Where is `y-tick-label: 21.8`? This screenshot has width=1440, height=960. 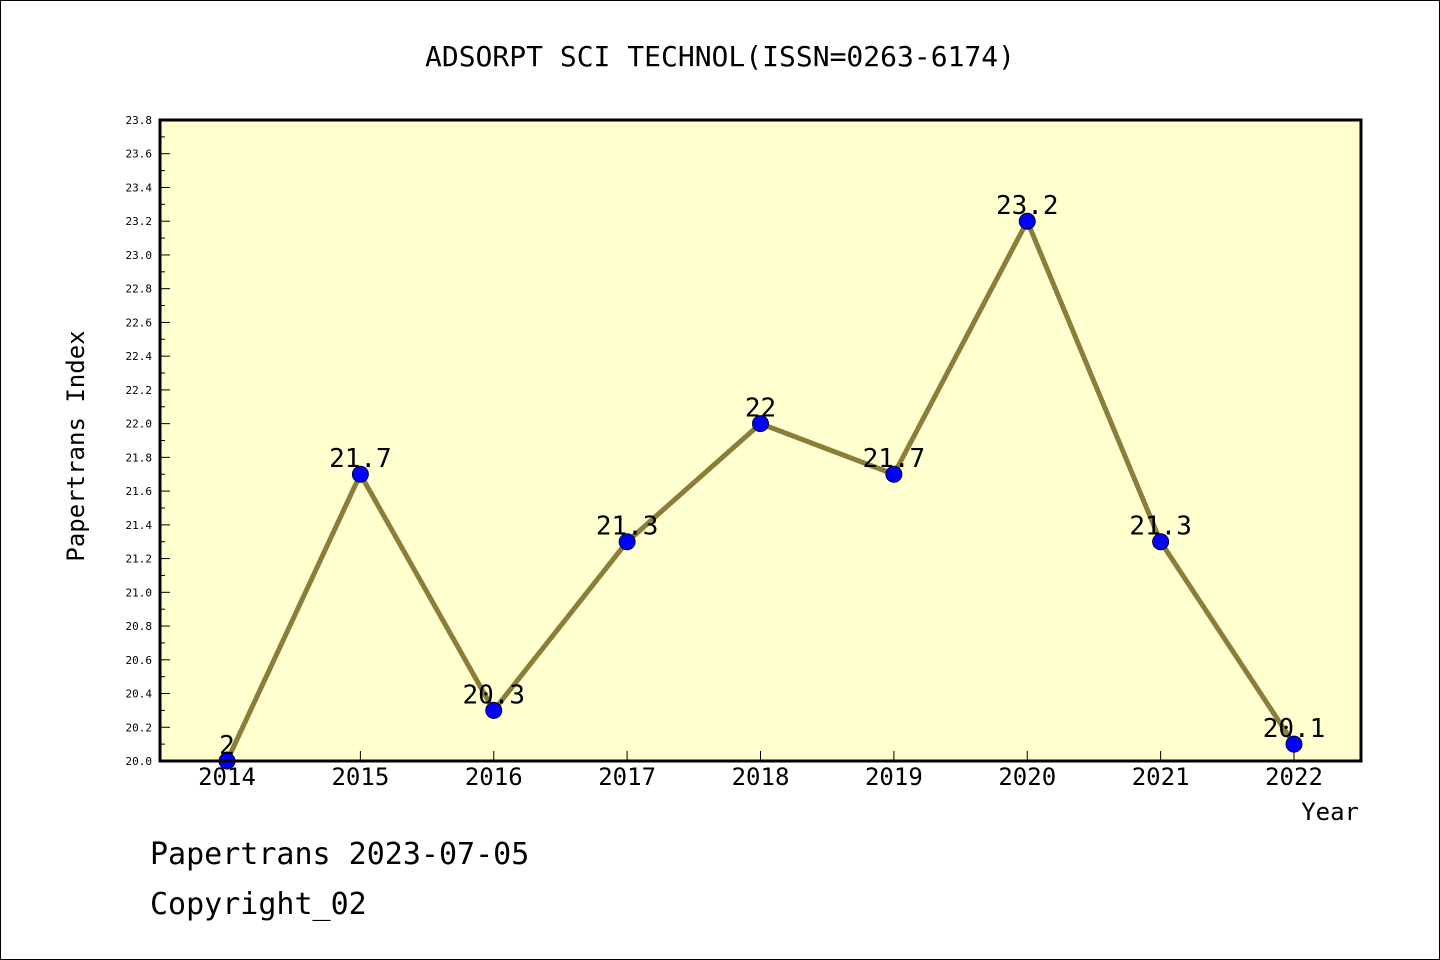
y-tick-label: 21.8 is located at coordinates (139, 457).